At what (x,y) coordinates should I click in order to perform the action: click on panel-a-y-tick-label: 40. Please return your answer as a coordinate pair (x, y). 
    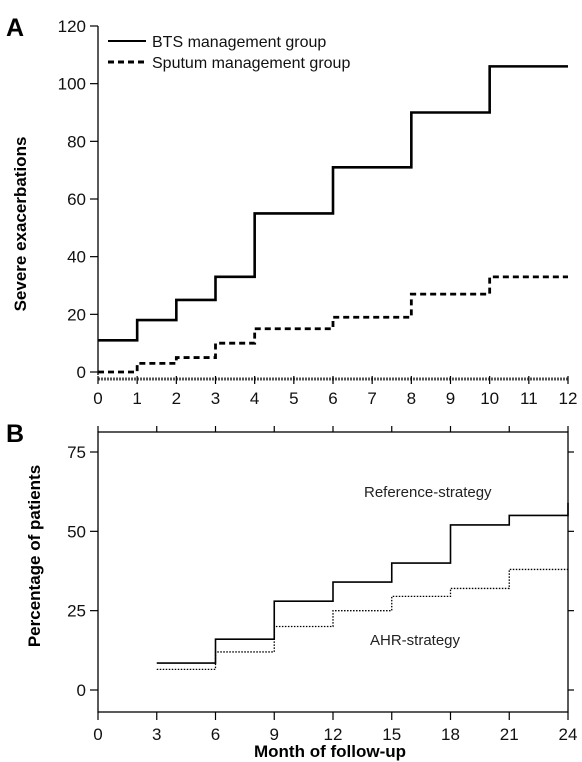
    Looking at the image, I should click on (76, 257).